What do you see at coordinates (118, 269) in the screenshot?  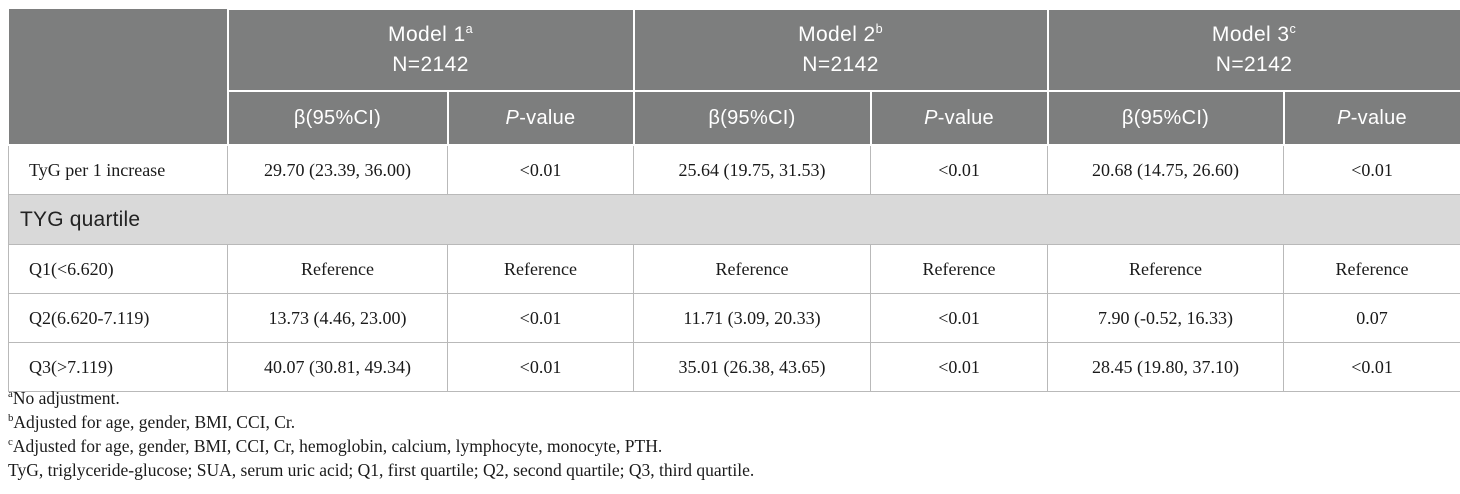 I see `row-label-q1: Q1(<6.620)` at bounding box center [118, 269].